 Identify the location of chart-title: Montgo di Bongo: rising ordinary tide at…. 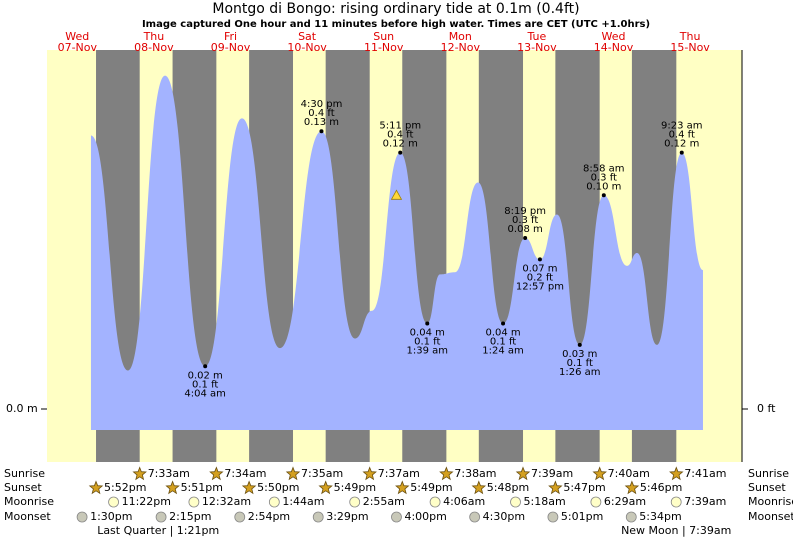
(395, 9).